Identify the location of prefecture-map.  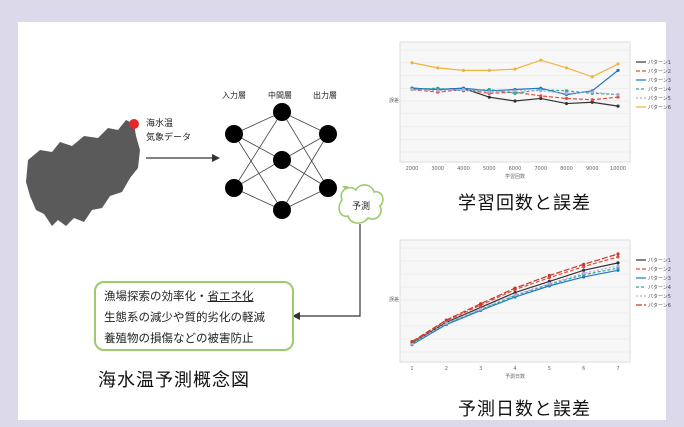
(83, 173).